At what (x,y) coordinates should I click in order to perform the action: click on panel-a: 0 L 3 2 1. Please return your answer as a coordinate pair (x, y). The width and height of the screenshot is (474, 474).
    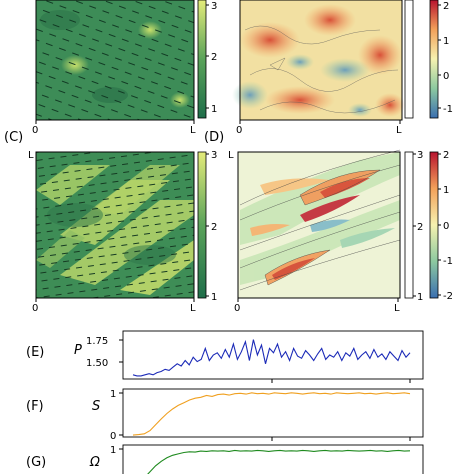
    Looking at the image, I should click on (124, 68).